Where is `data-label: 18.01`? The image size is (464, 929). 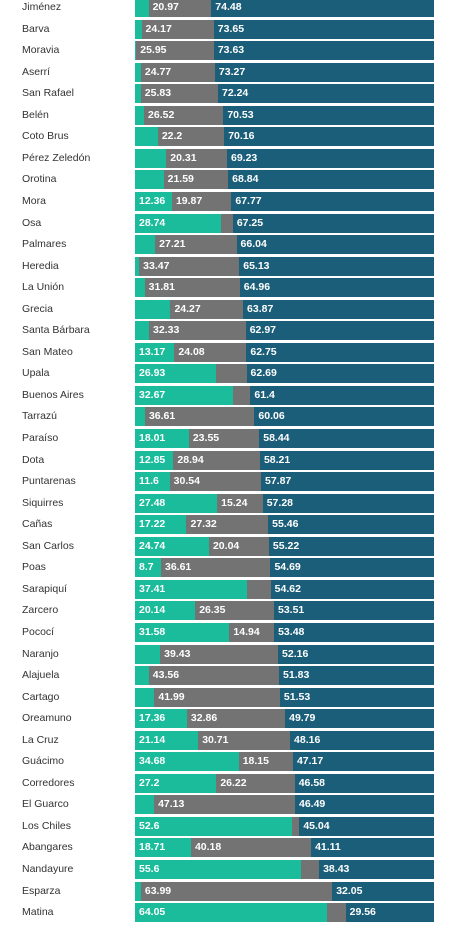
data-label: 18.01 is located at coordinates (152, 438).